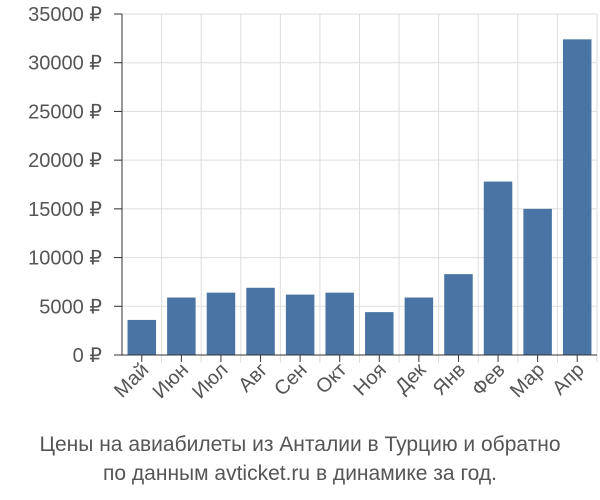 The image size is (600, 500). Describe the element at coordinates (331, 378) in the screenshot. I see `x-tick-label: Окт` at that location.